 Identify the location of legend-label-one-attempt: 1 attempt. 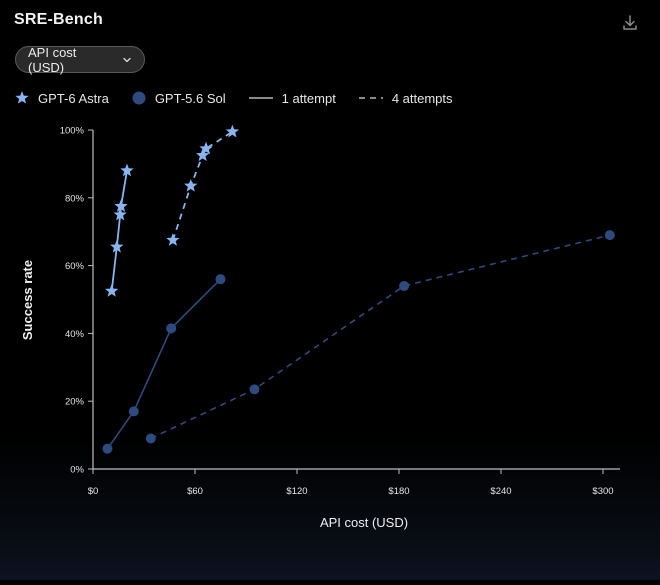
(308, 98).